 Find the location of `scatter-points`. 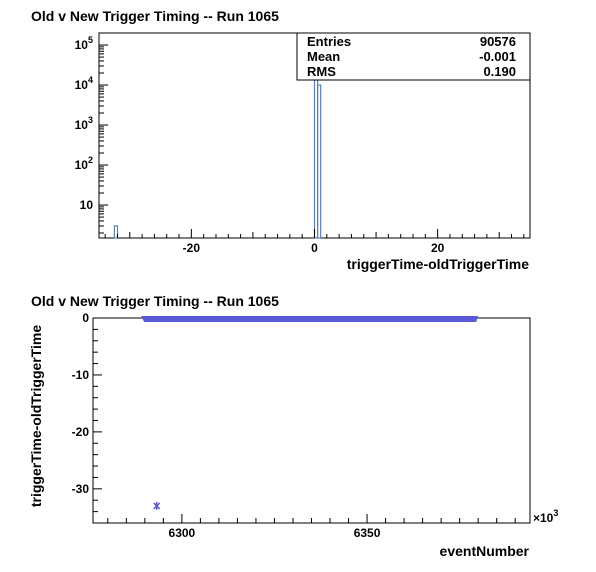

scatter-points is located at coordinates (157, 505).